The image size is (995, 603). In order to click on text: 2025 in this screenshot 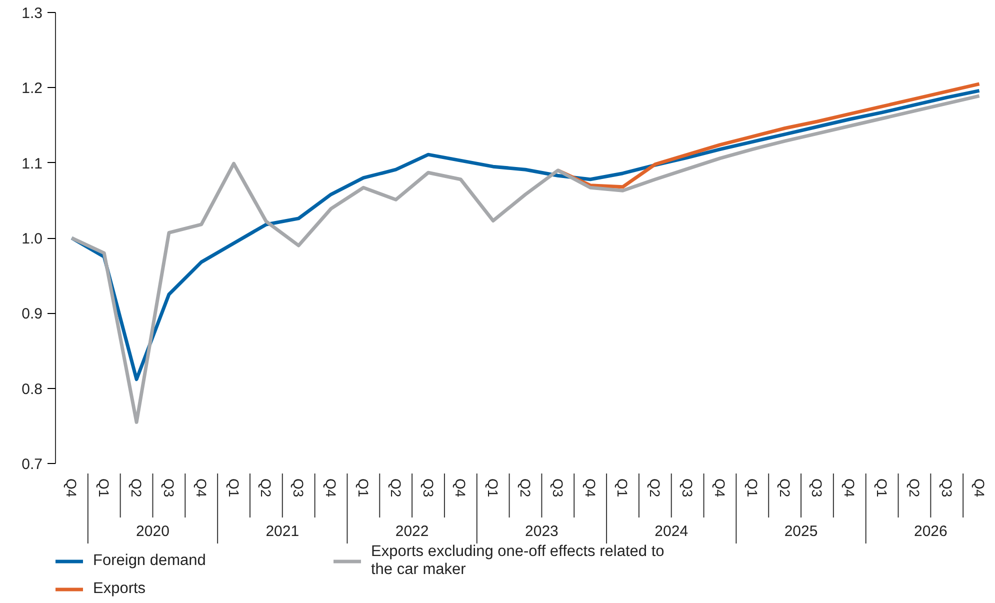, I will do `click(801, 531)`.